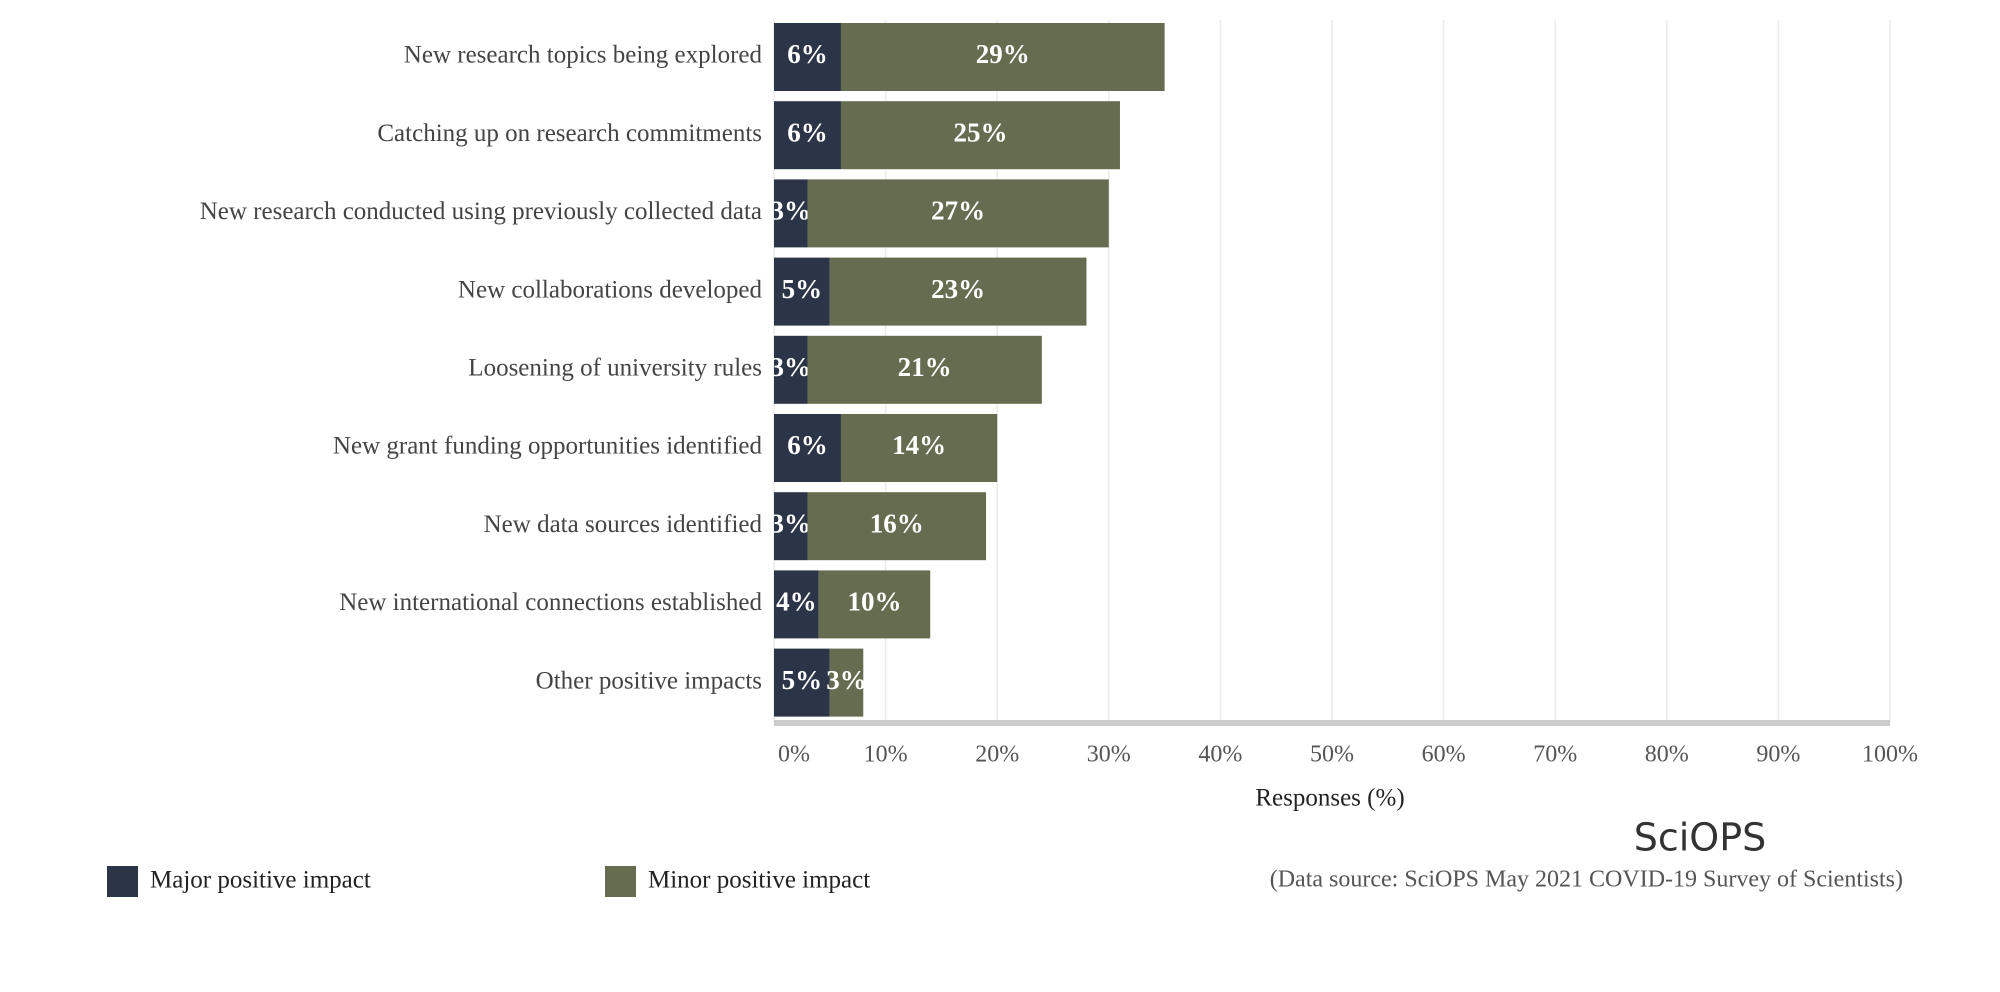 The height and width of the screenshot is (992, 2000). Describe the element at coordinates (886, 755) in the screenshot. I see `x-tick-label: 10%` at that location.